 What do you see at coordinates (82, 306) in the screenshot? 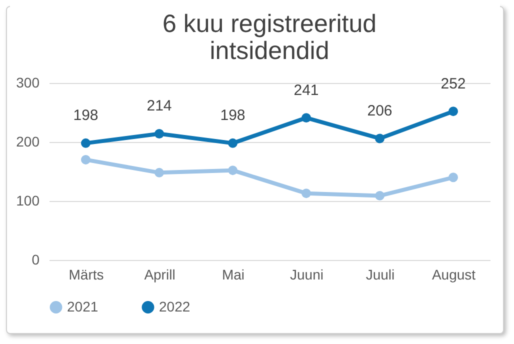
I see `legend-label: 2021` at bounding box center [82, 306].